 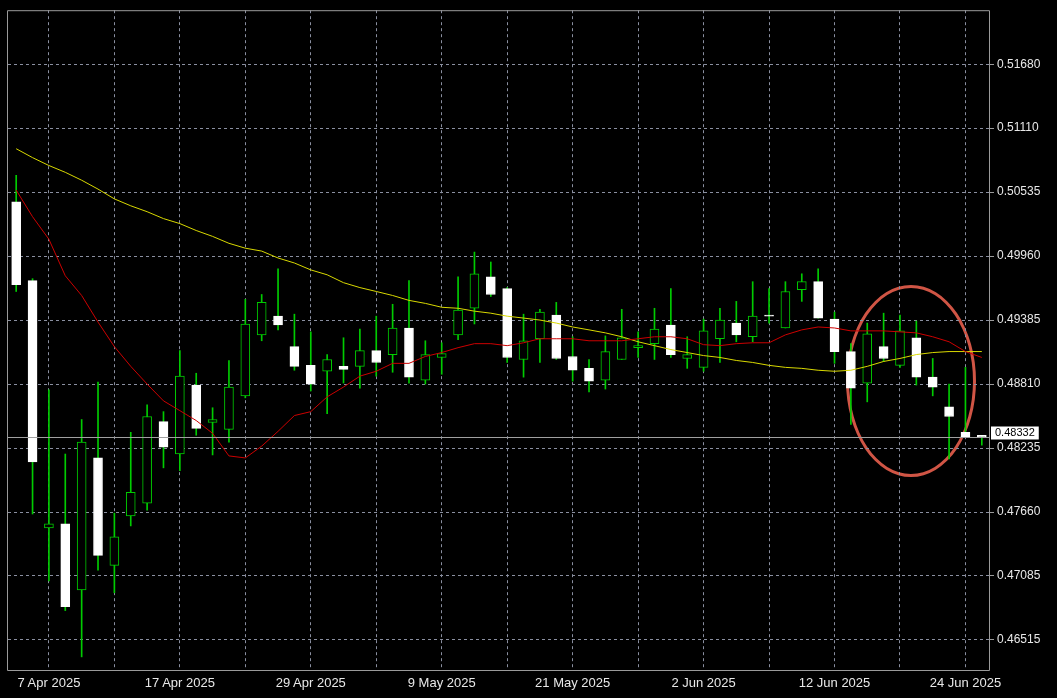 I want to click on x-tick-label: 7 Apr 2025, so click(x=49, y=683).